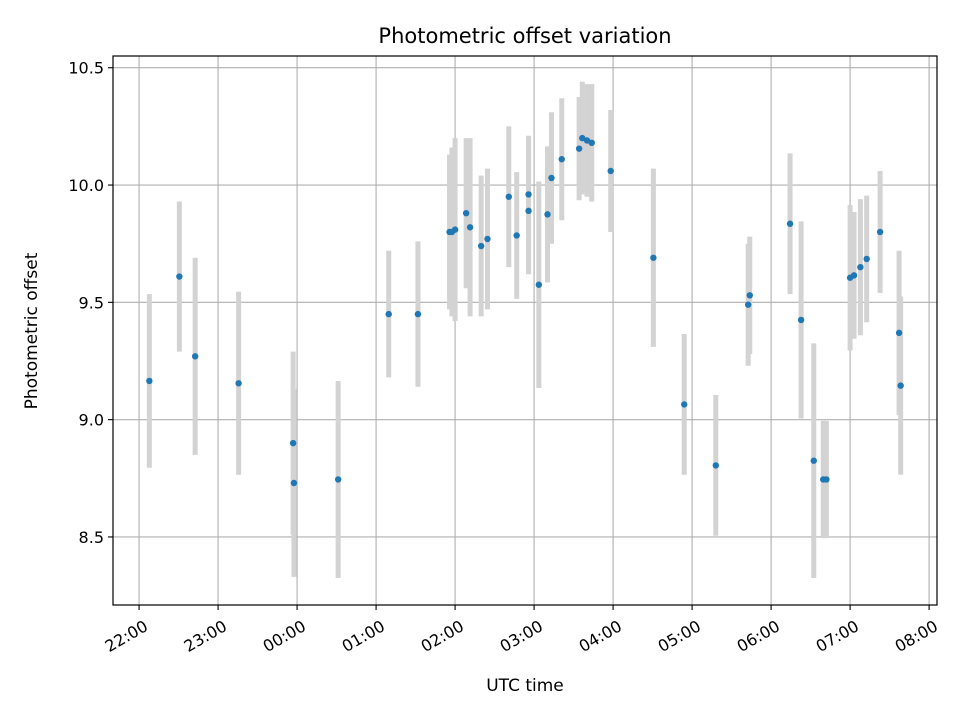 This screenshot has height=720, width=960. I want to click on x-axis-label: UTC time, so click(525, 686).